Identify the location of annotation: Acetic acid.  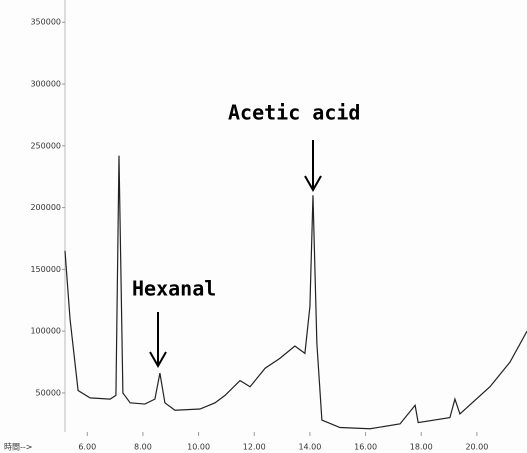
(294, 113).